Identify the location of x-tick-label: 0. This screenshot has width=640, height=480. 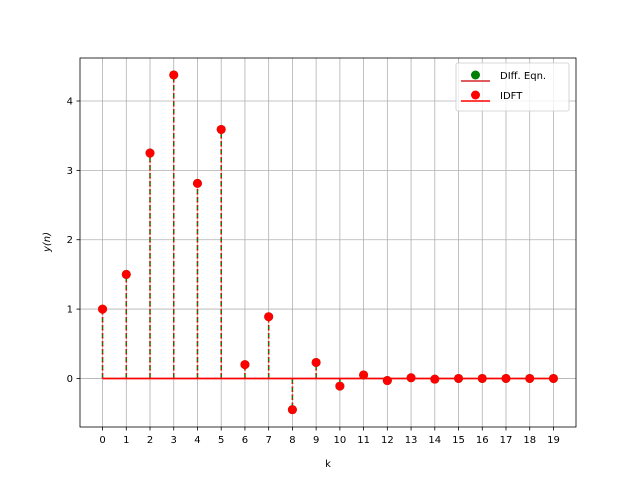
(102, 440).